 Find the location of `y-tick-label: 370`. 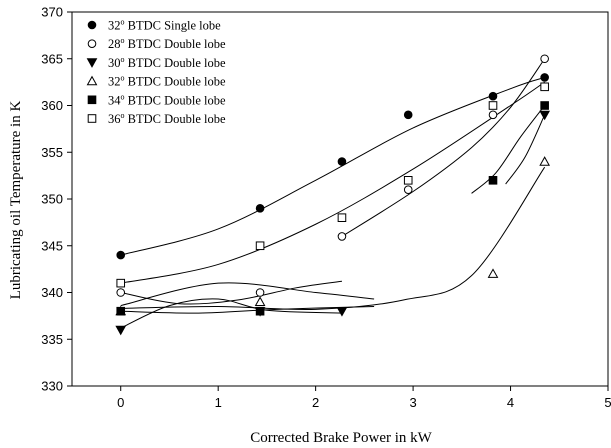

y-tick-label: 370 is located at coordinates (52, 12).